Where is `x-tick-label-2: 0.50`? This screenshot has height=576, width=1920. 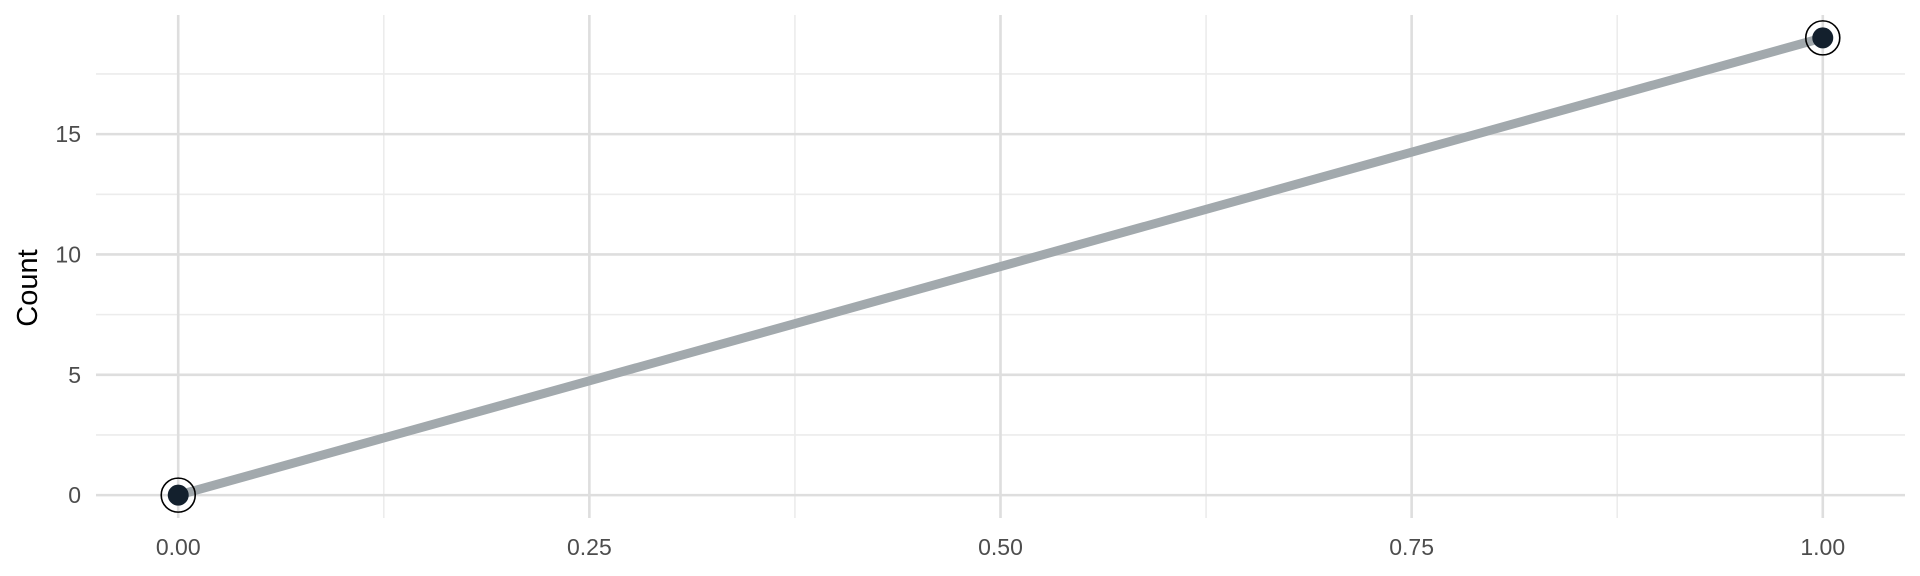 x-tick-label-2: 0.50 is located at coordinates (1000, 547).